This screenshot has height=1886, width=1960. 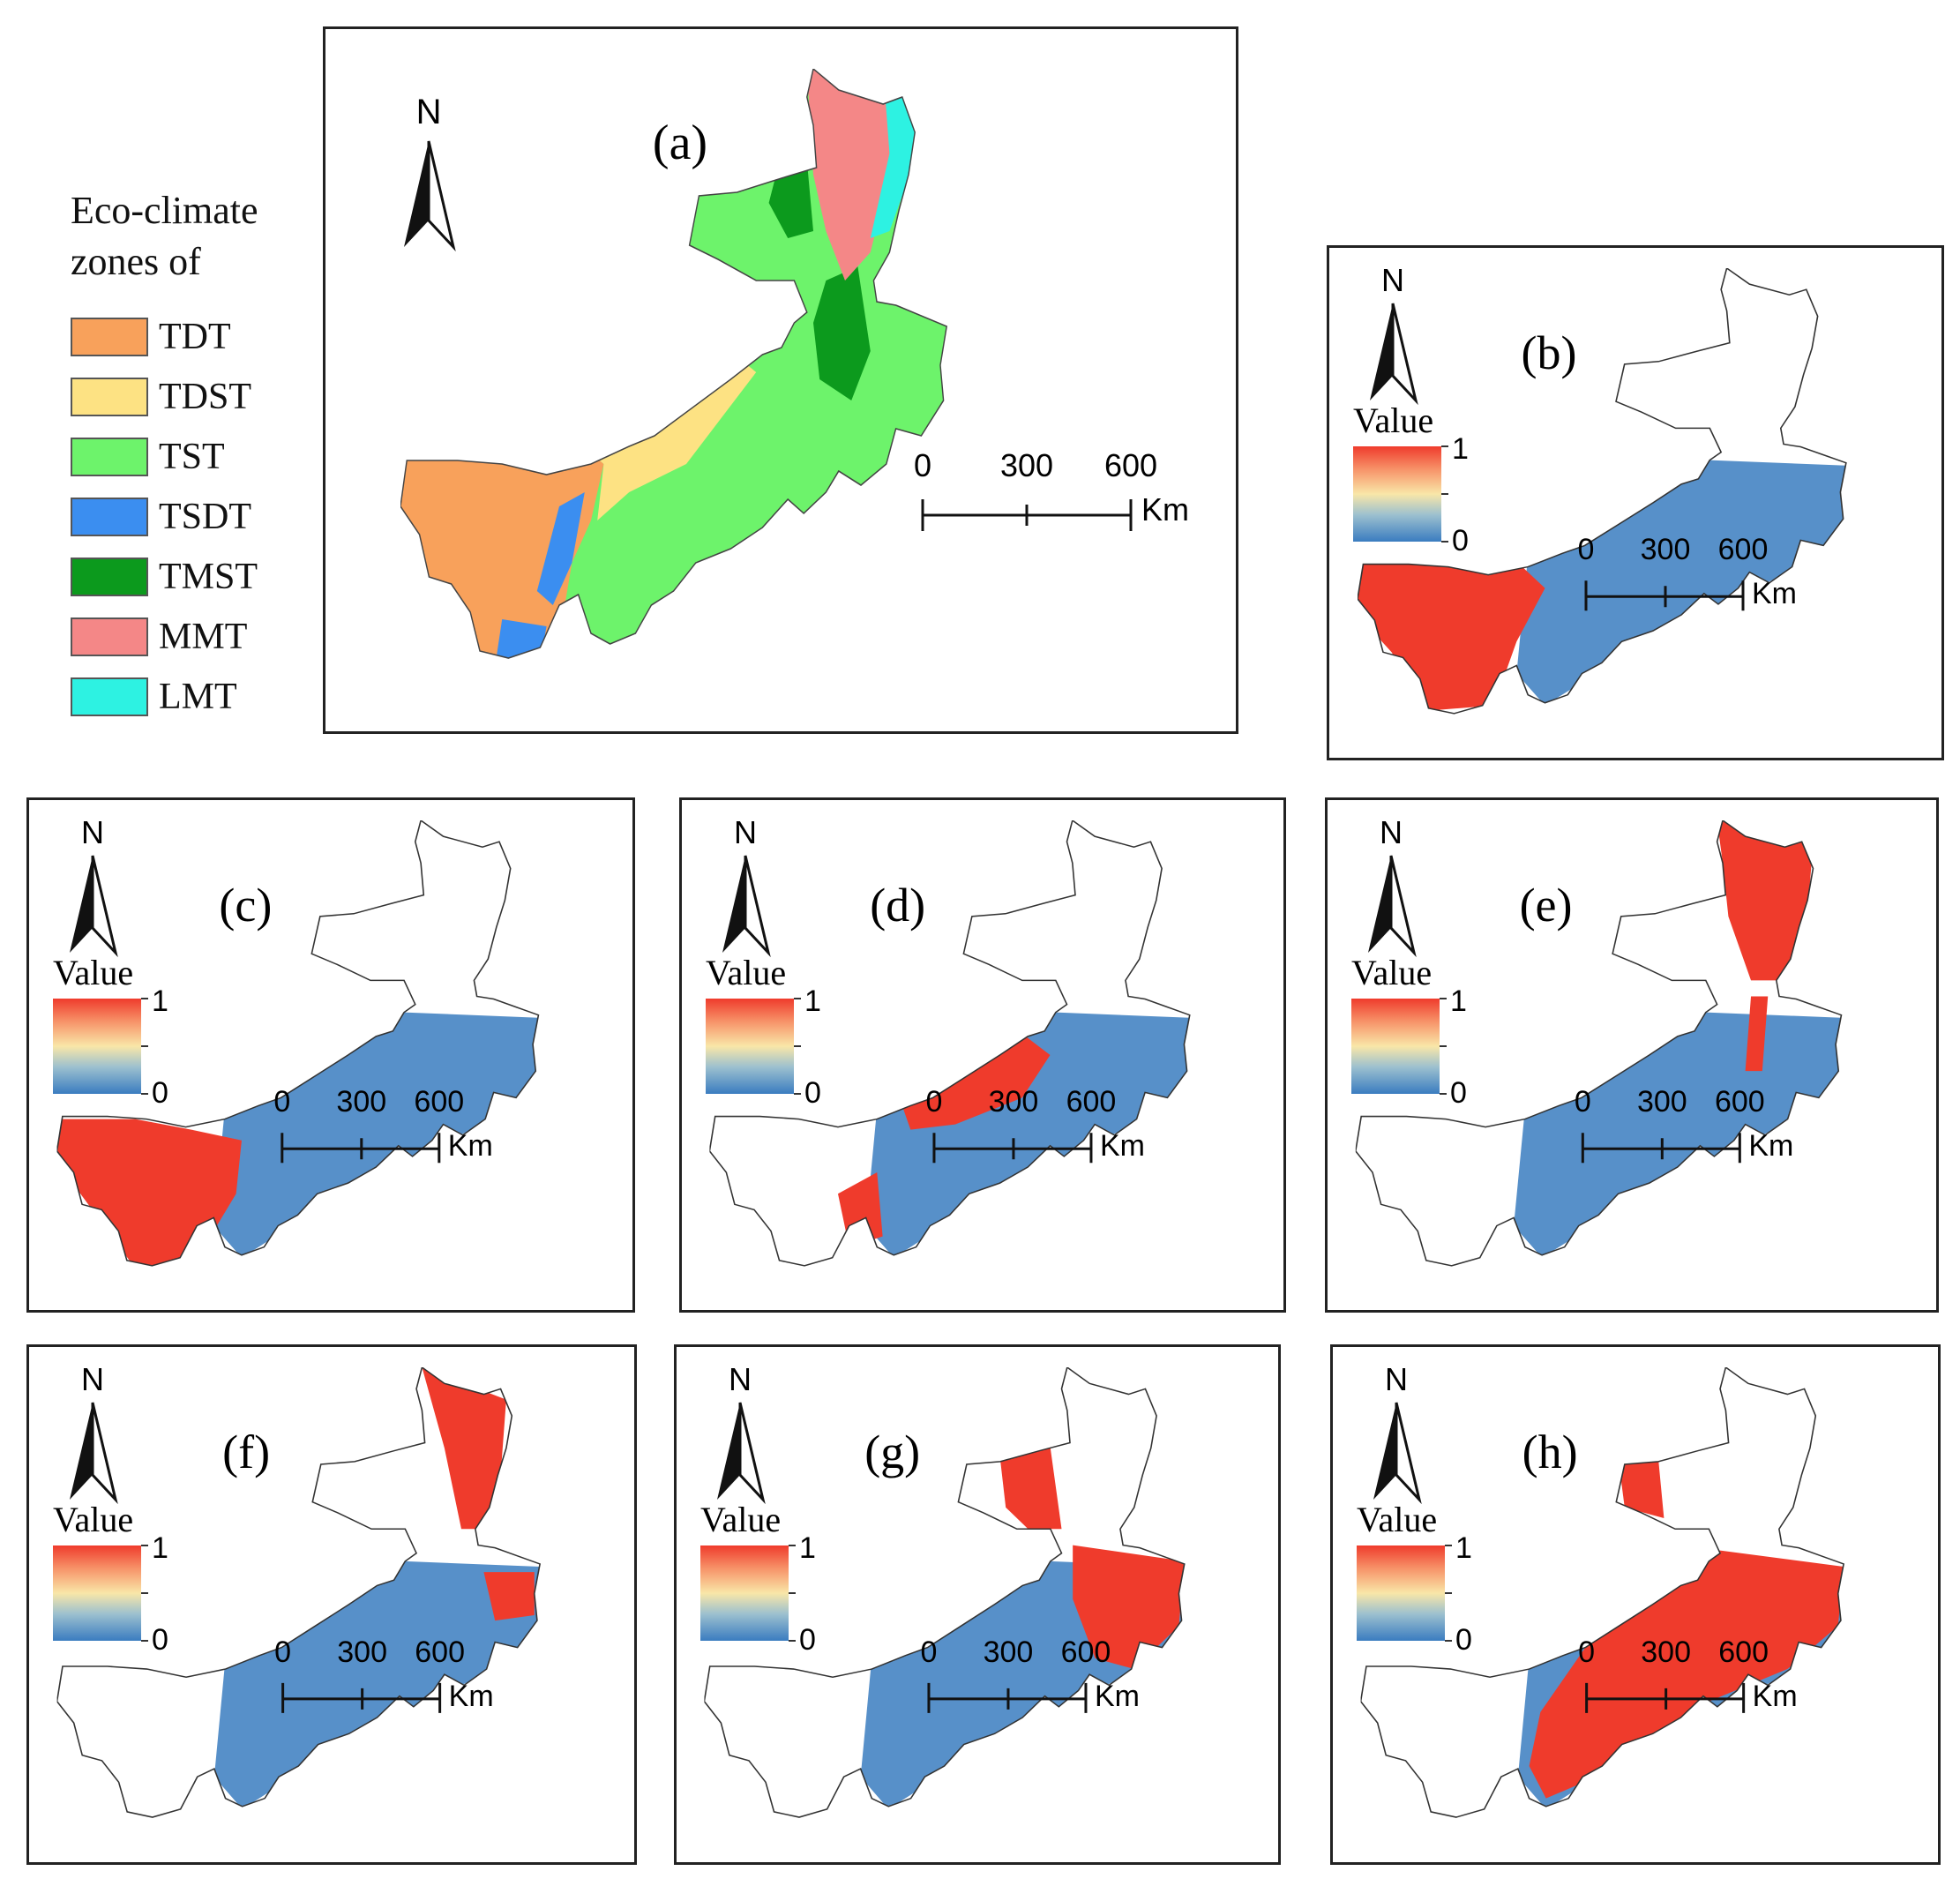 I want to click on legend-label: TDT, so click(x=195, y=337).